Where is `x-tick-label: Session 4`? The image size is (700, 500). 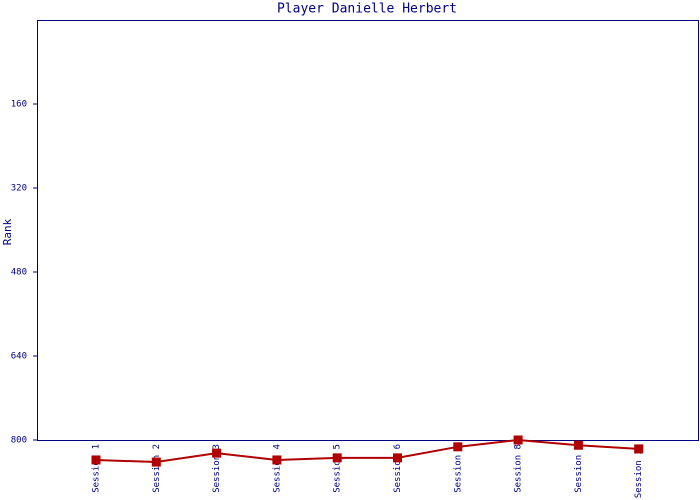 x-tick-label: Session 4 is located at coordinates (277, 468).